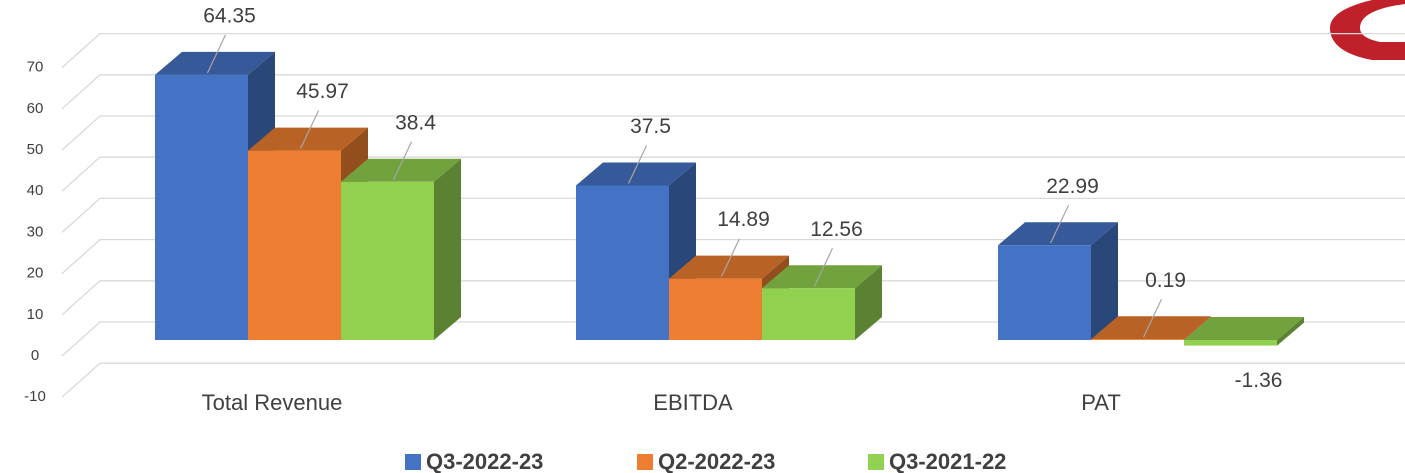 This screenshot has height=473, width=1405. What do you see at coordinates (743, 219) in the screenshot?
I see `data-label: 14.89` at bounding box center [743, 219].